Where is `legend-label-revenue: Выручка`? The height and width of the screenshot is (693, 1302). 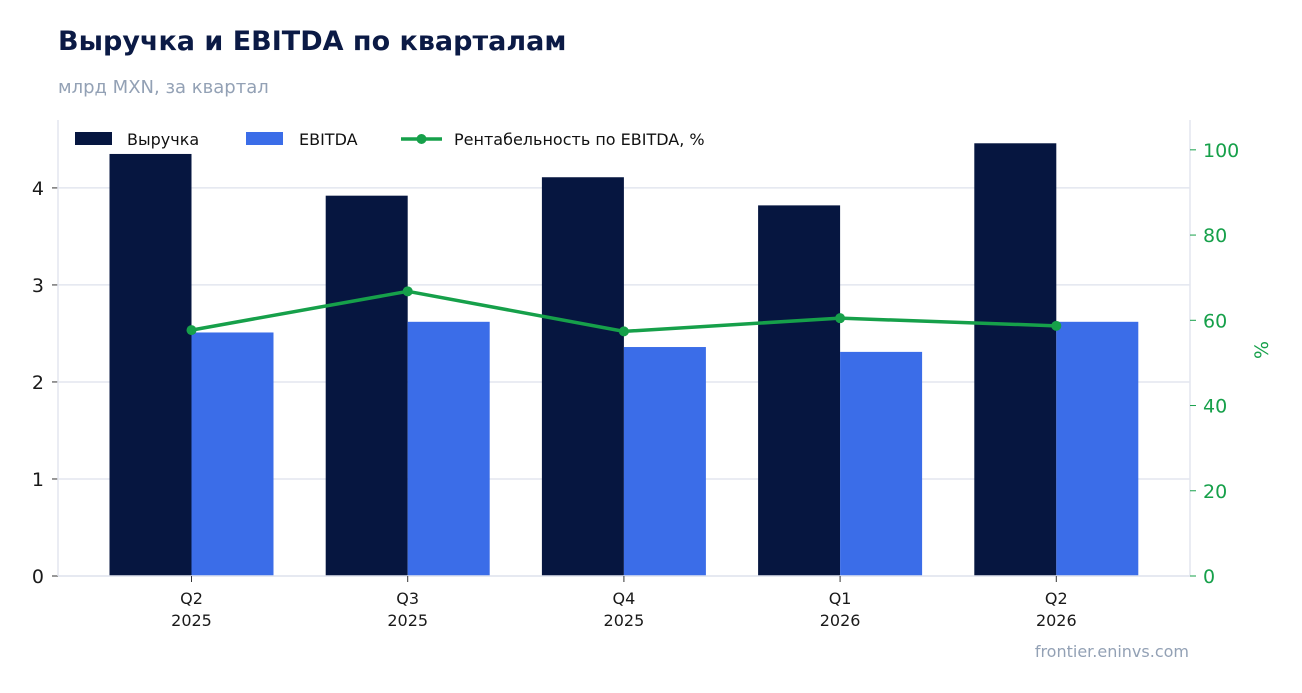 legend-label-revenue: Выручка is located at coordinates (163, 139).